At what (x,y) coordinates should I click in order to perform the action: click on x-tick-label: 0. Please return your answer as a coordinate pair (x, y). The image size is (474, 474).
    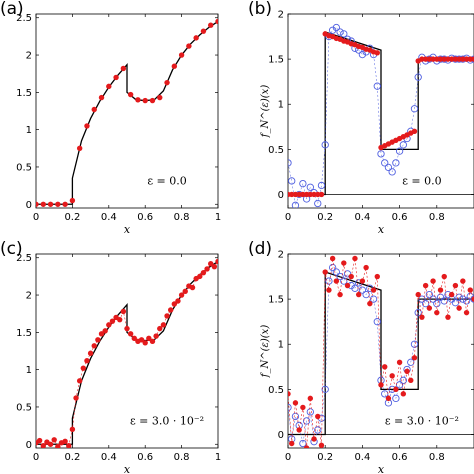
    Looking at the image, I should click on (36, 217).